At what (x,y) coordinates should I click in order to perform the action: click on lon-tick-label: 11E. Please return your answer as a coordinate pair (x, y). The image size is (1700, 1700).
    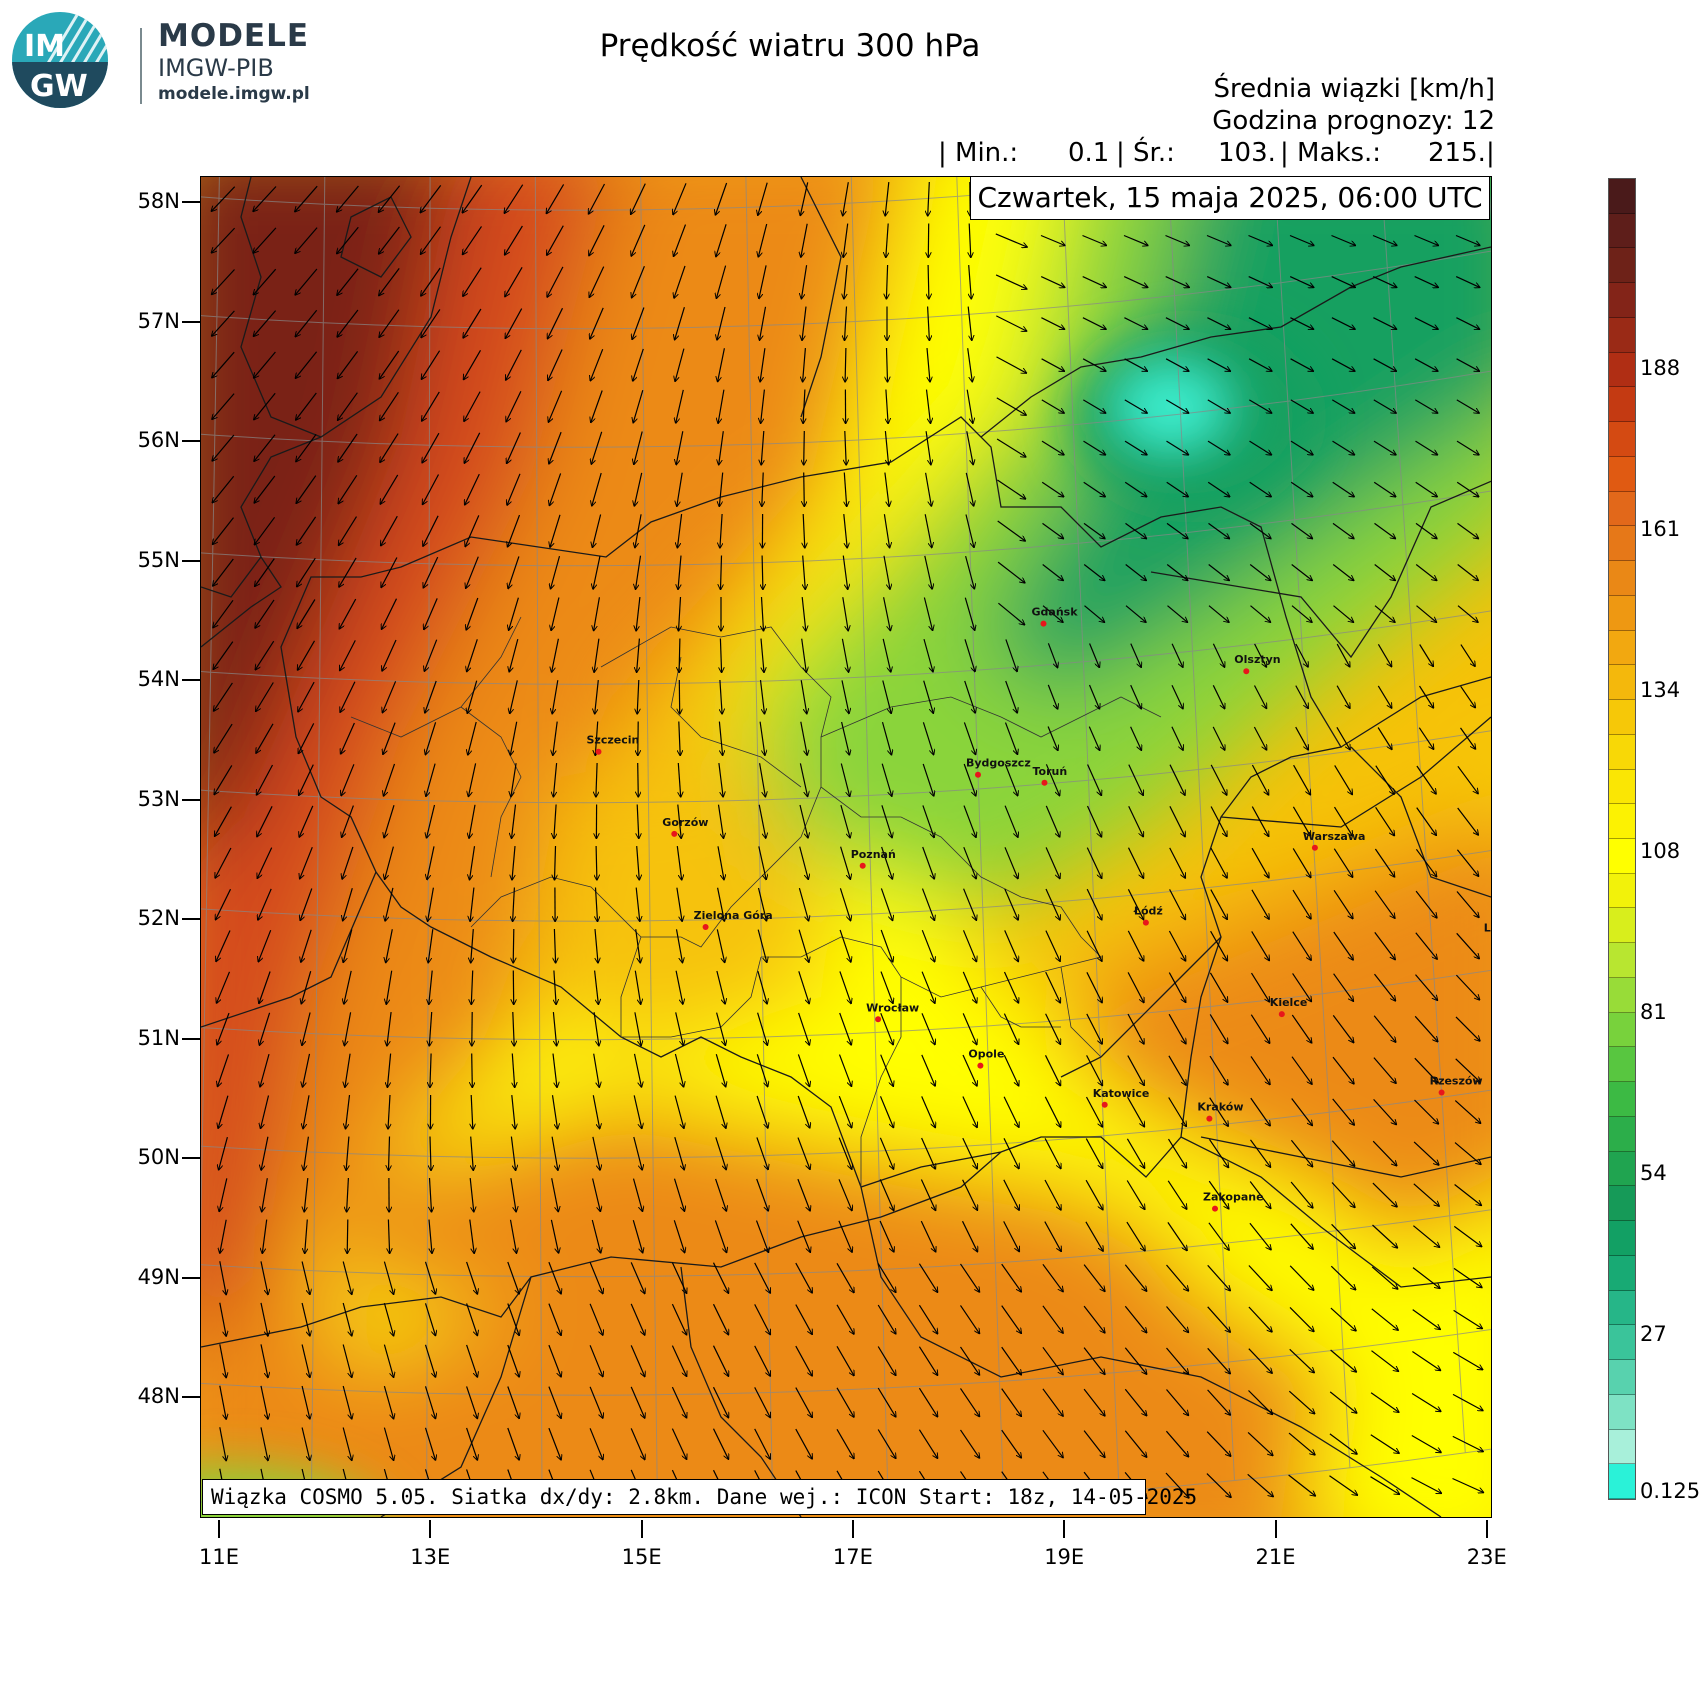
    Looking at the image, I should click on (219, 1557).